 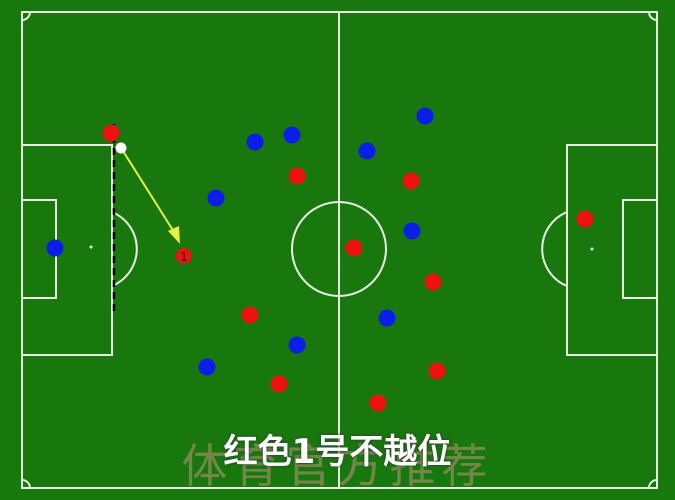 I want to click on left-penalty-spot, so click(x=91, y=247).